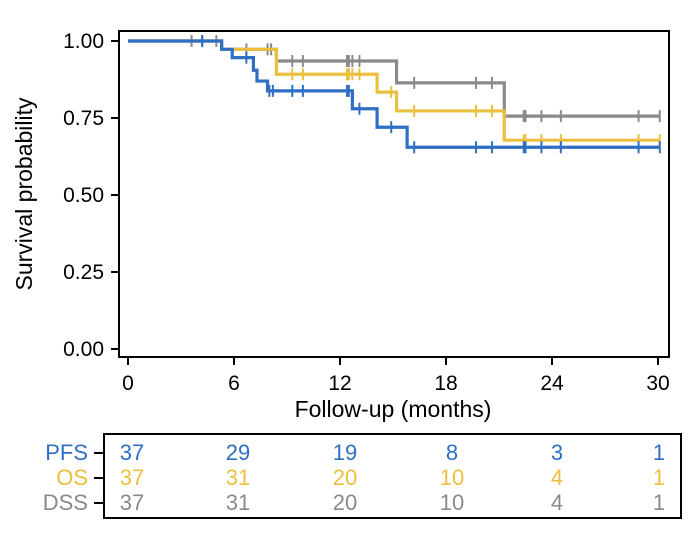 Image resolution: width=697 pixels, height=533 pixels. I want to click on risk-count: 19, so click(345, 452).